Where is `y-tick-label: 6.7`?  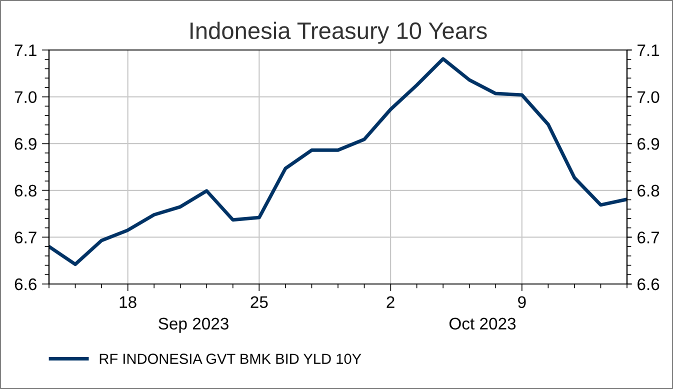
y-tick-label: 6.7 is located at coordinates (25, 238).